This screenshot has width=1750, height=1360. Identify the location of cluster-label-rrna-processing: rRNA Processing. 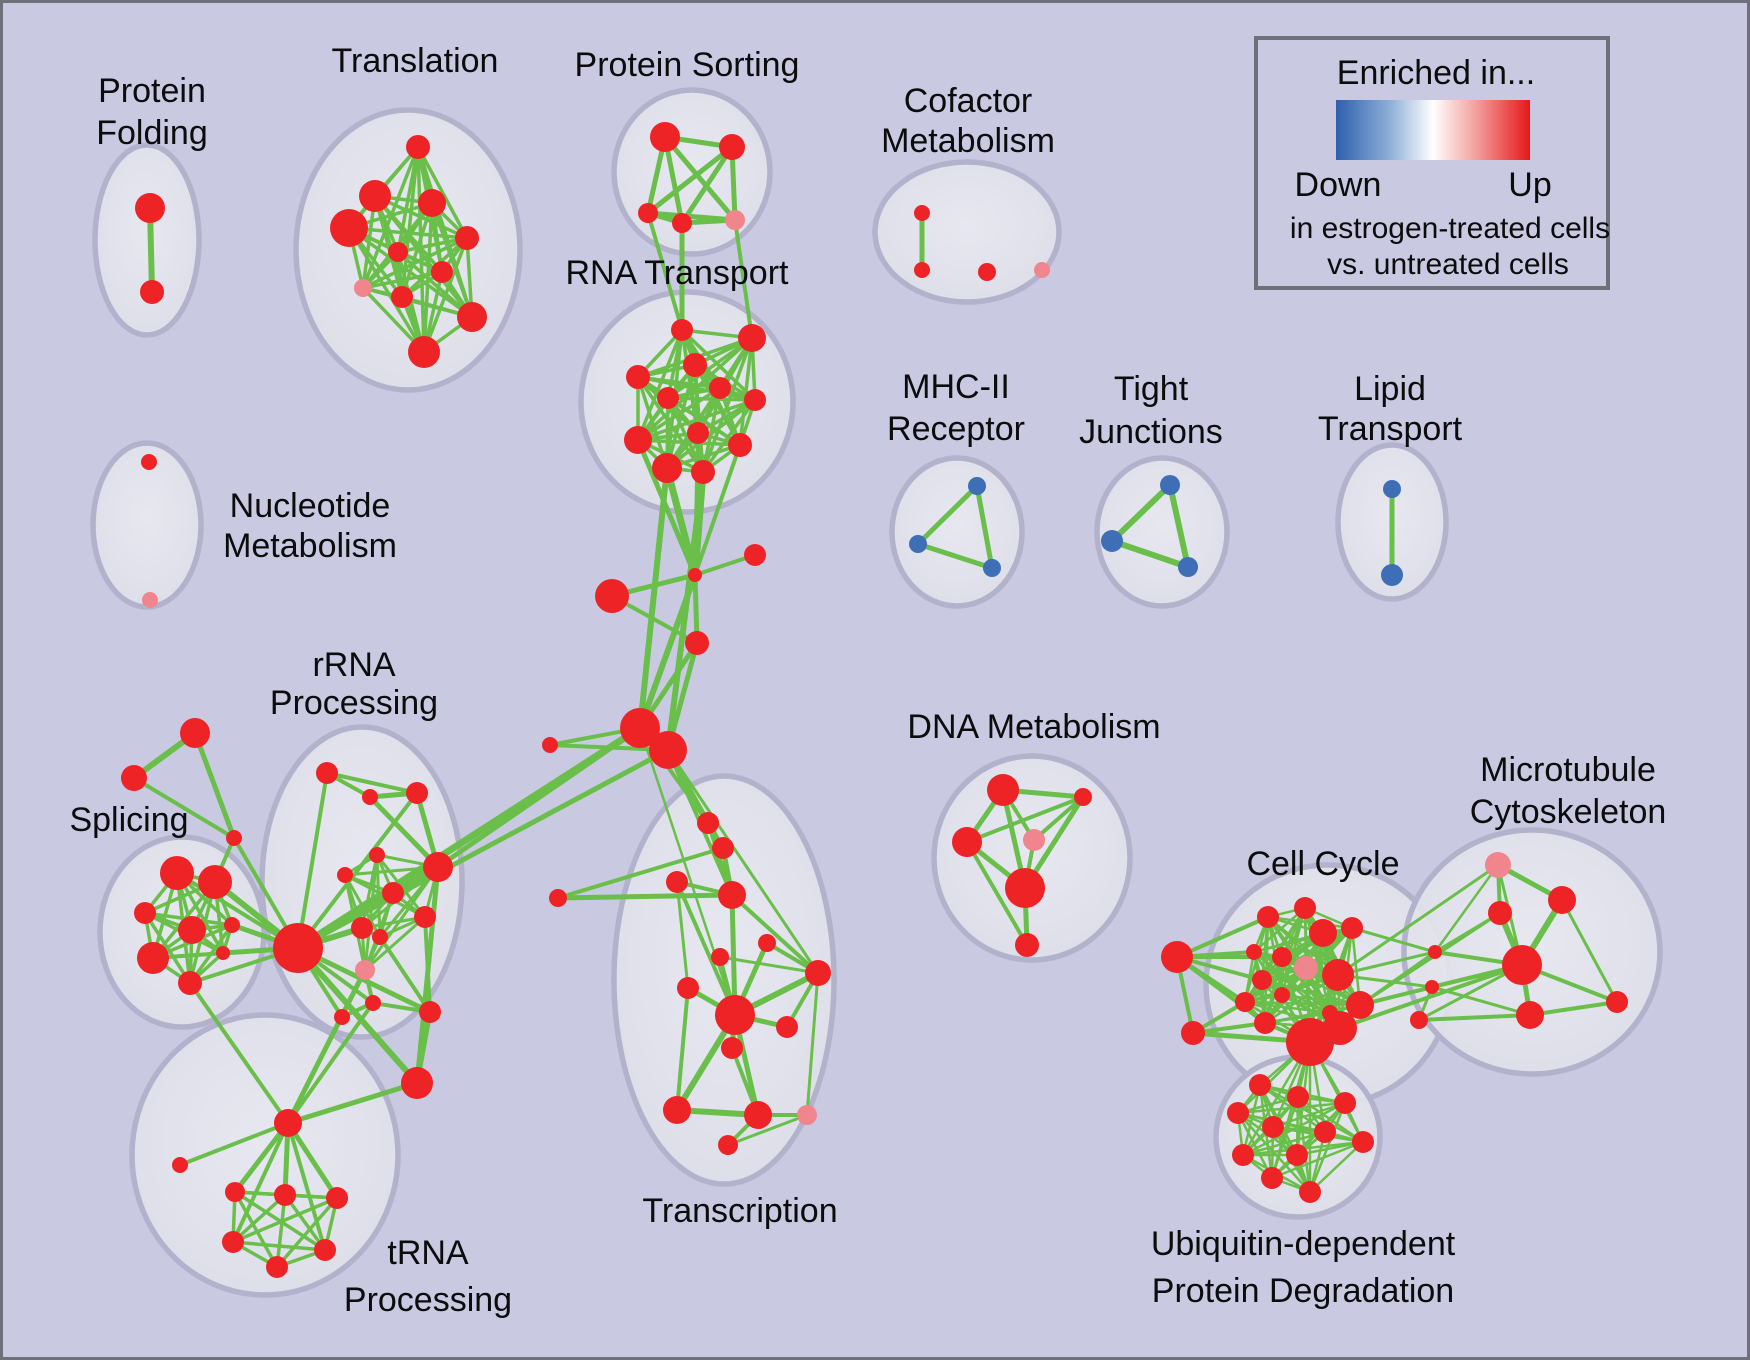
(354, 684).